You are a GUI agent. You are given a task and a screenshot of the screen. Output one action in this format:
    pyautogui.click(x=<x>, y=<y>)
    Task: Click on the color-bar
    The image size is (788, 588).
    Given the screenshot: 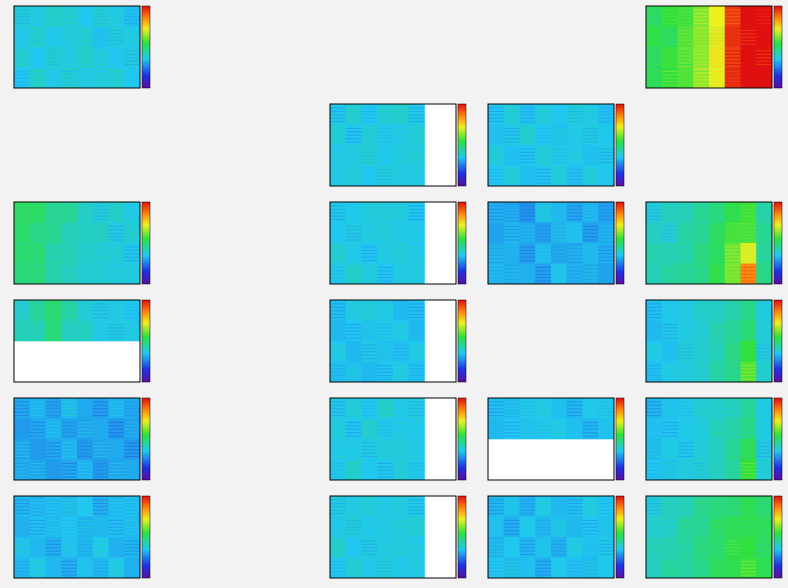 What is the action you would take?
    pyautogui.click(x=778, y=439)
    